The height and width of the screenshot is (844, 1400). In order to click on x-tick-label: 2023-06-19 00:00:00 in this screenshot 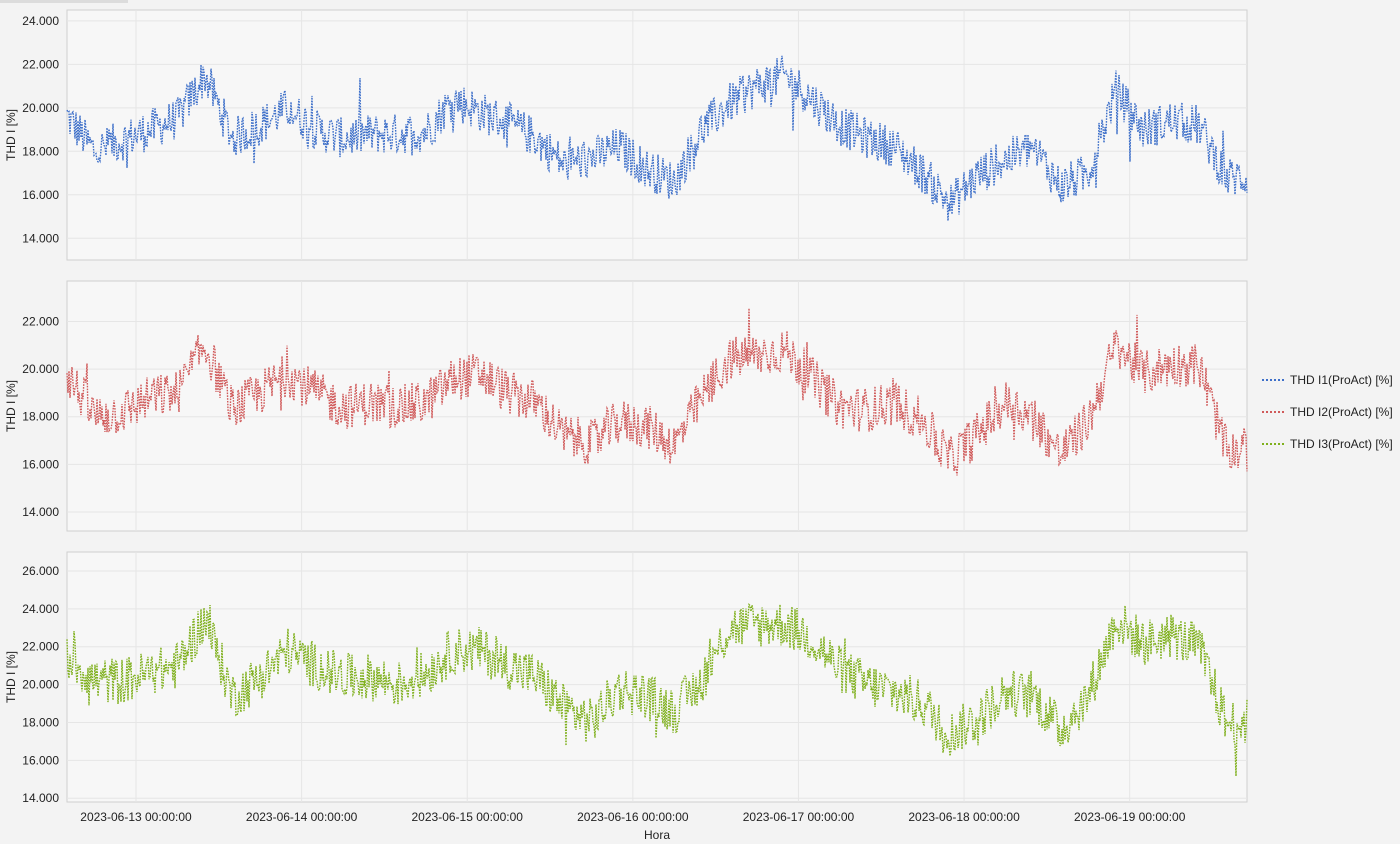, I will do `click(1130, 817)`.